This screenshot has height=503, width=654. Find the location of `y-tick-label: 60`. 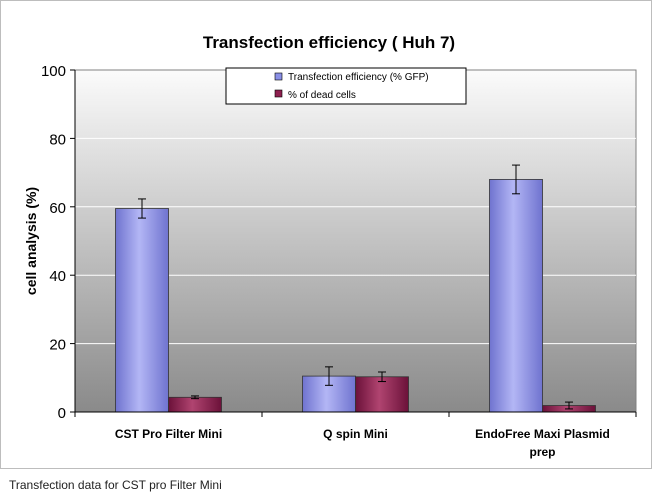

y-tick-label: 60 is located at coordinates (57, 208).